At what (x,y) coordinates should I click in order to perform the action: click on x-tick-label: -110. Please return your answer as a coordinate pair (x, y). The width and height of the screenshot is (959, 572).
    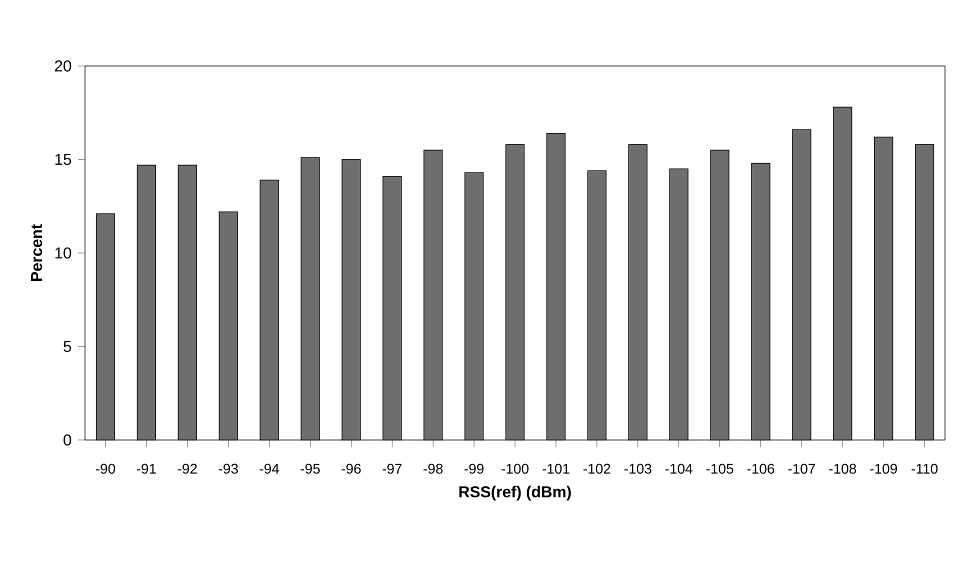
    Looking at the image, I should click on (925, 469).